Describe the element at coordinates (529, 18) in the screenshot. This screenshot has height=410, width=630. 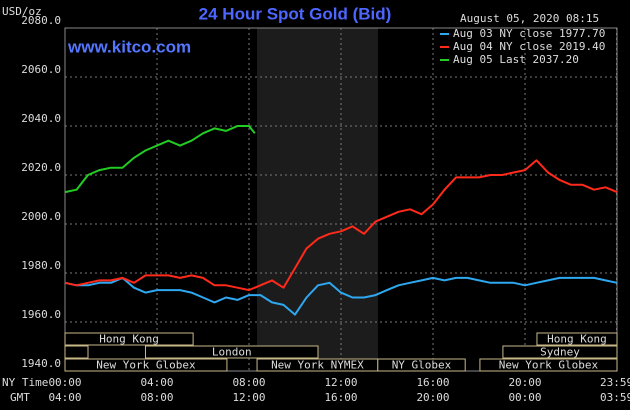
I see `timestamp: August 05, 2020 08:15` at that location.